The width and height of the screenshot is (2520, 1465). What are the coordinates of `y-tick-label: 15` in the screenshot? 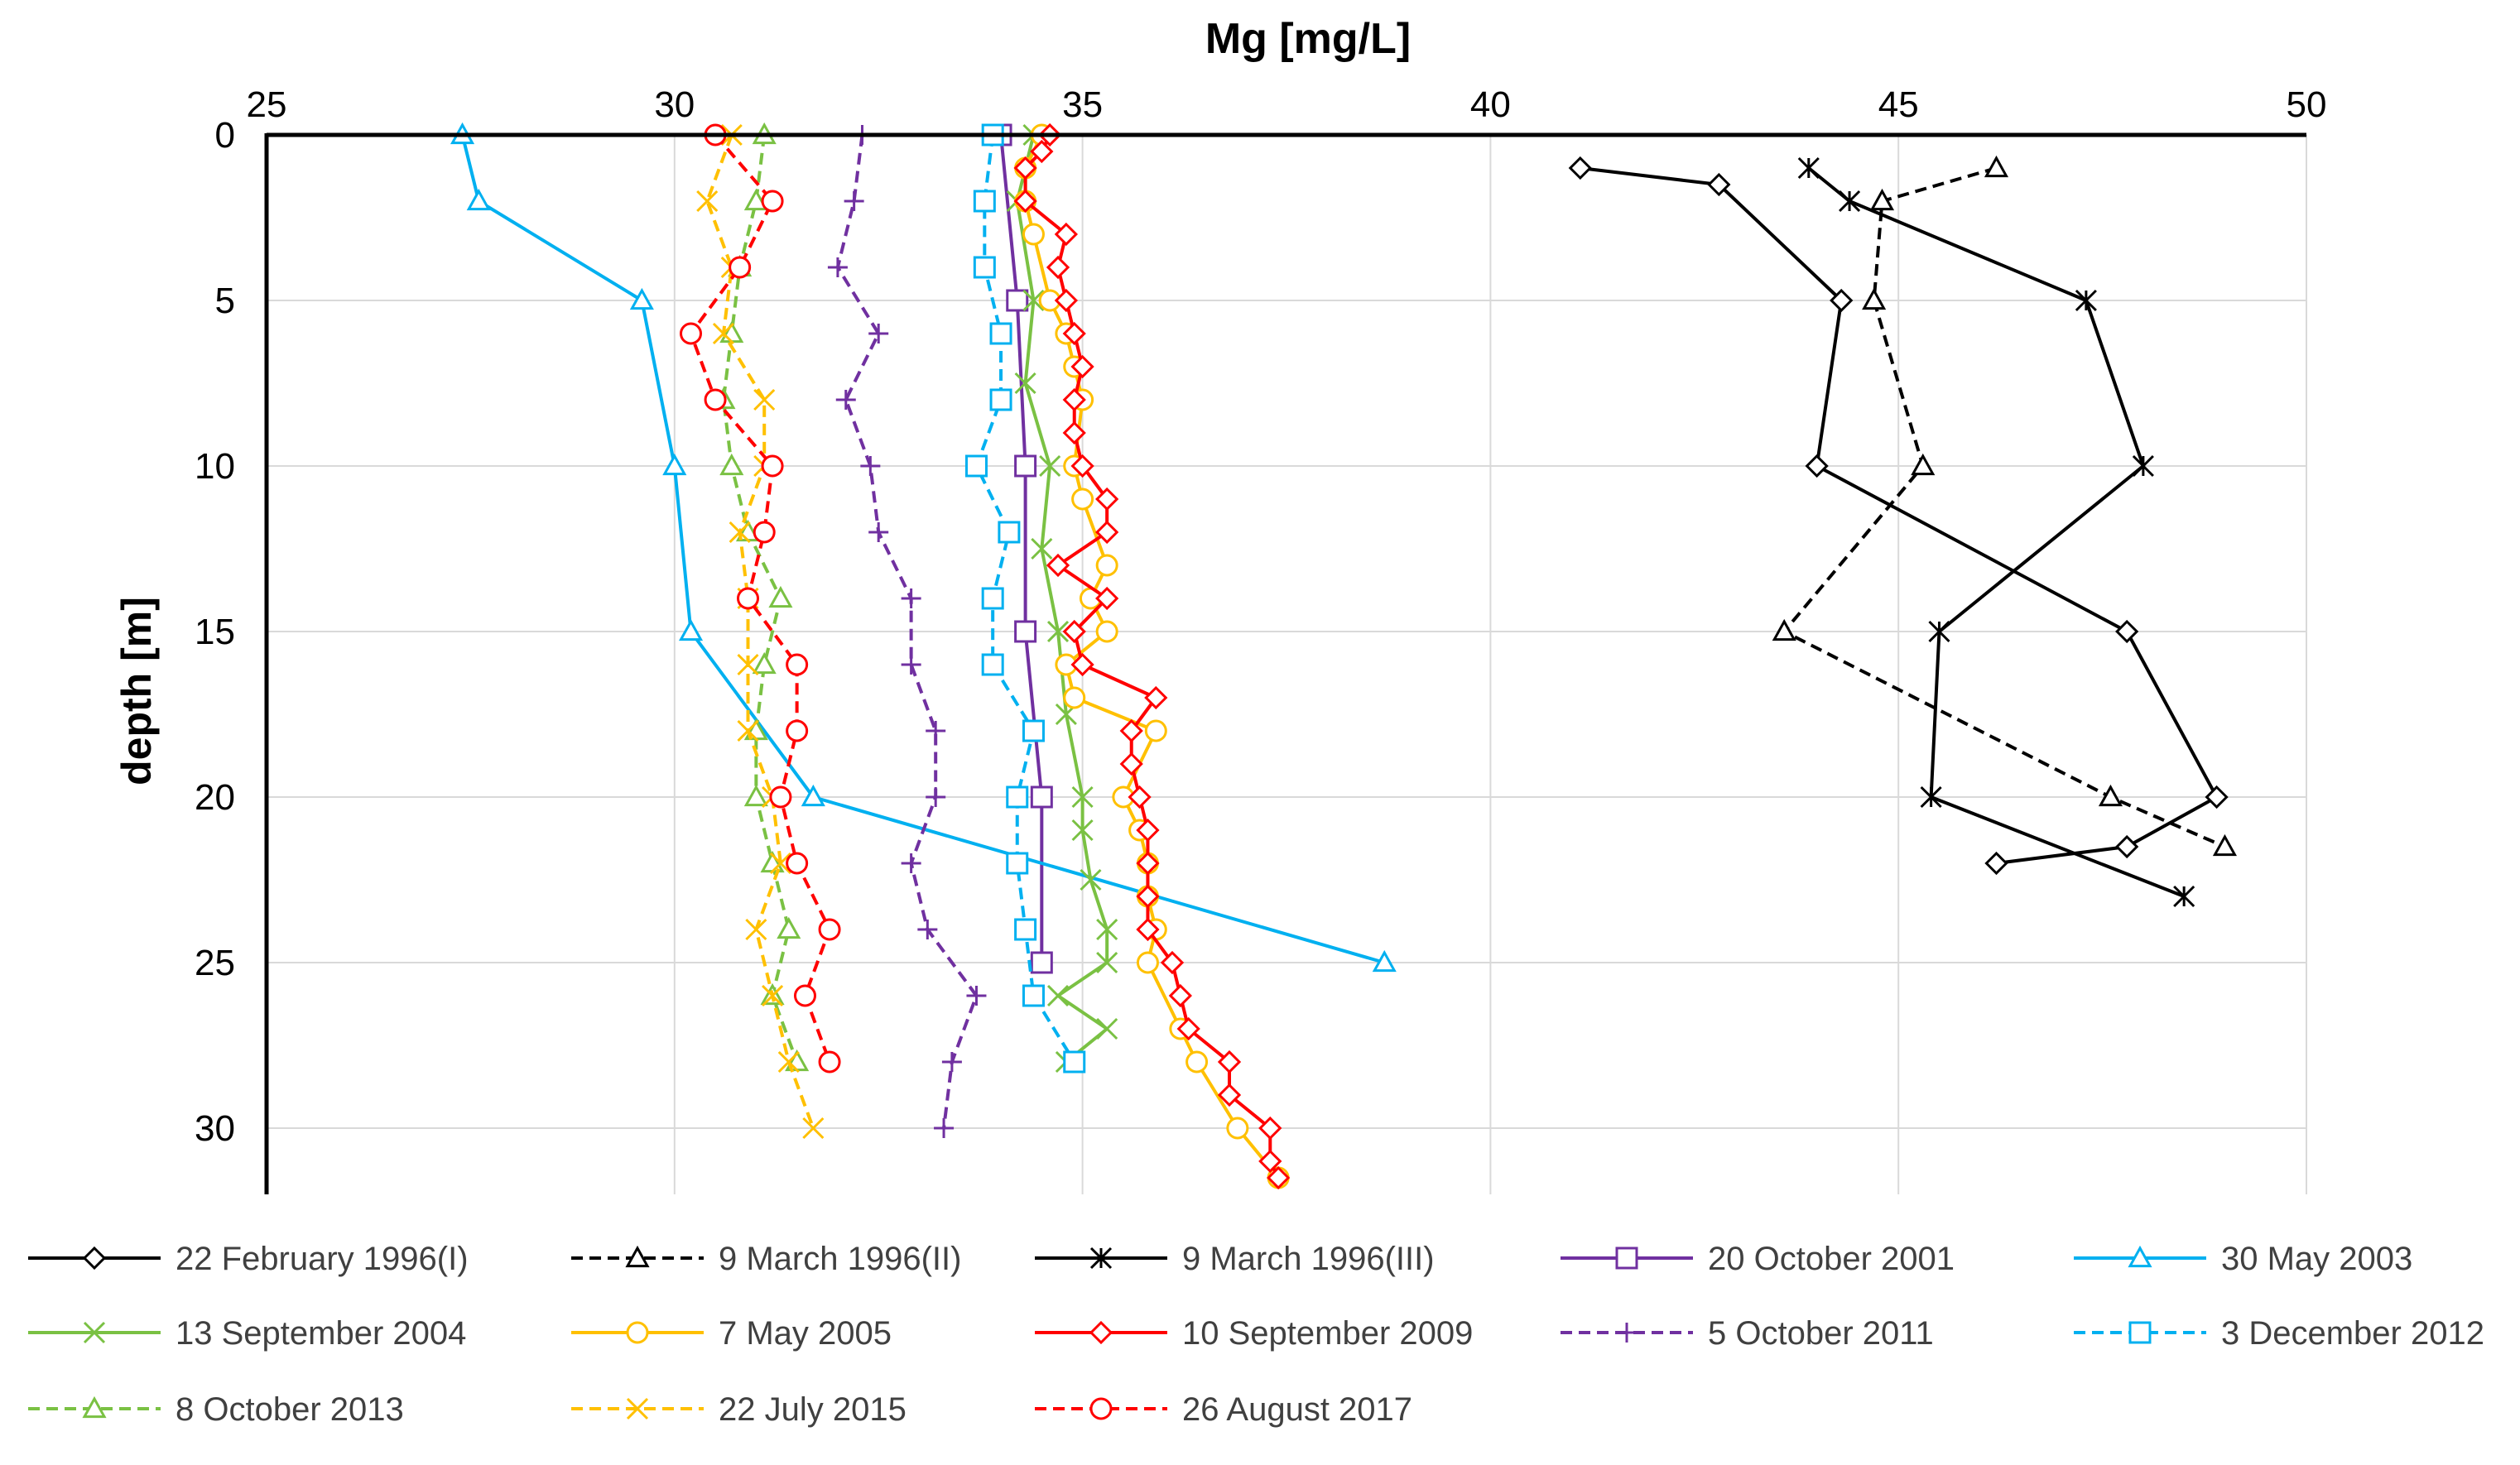 It's located at (215, 632).